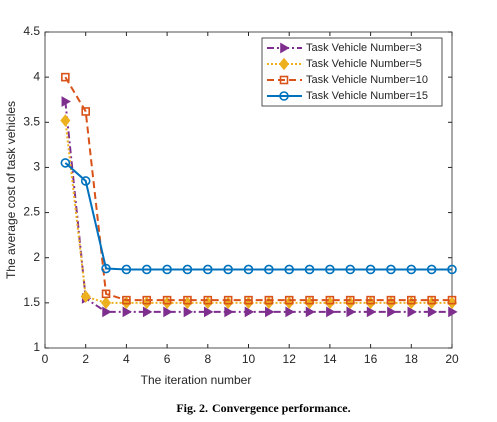  I want to click on x-axis-label: The iteration number, so click(196, 380).